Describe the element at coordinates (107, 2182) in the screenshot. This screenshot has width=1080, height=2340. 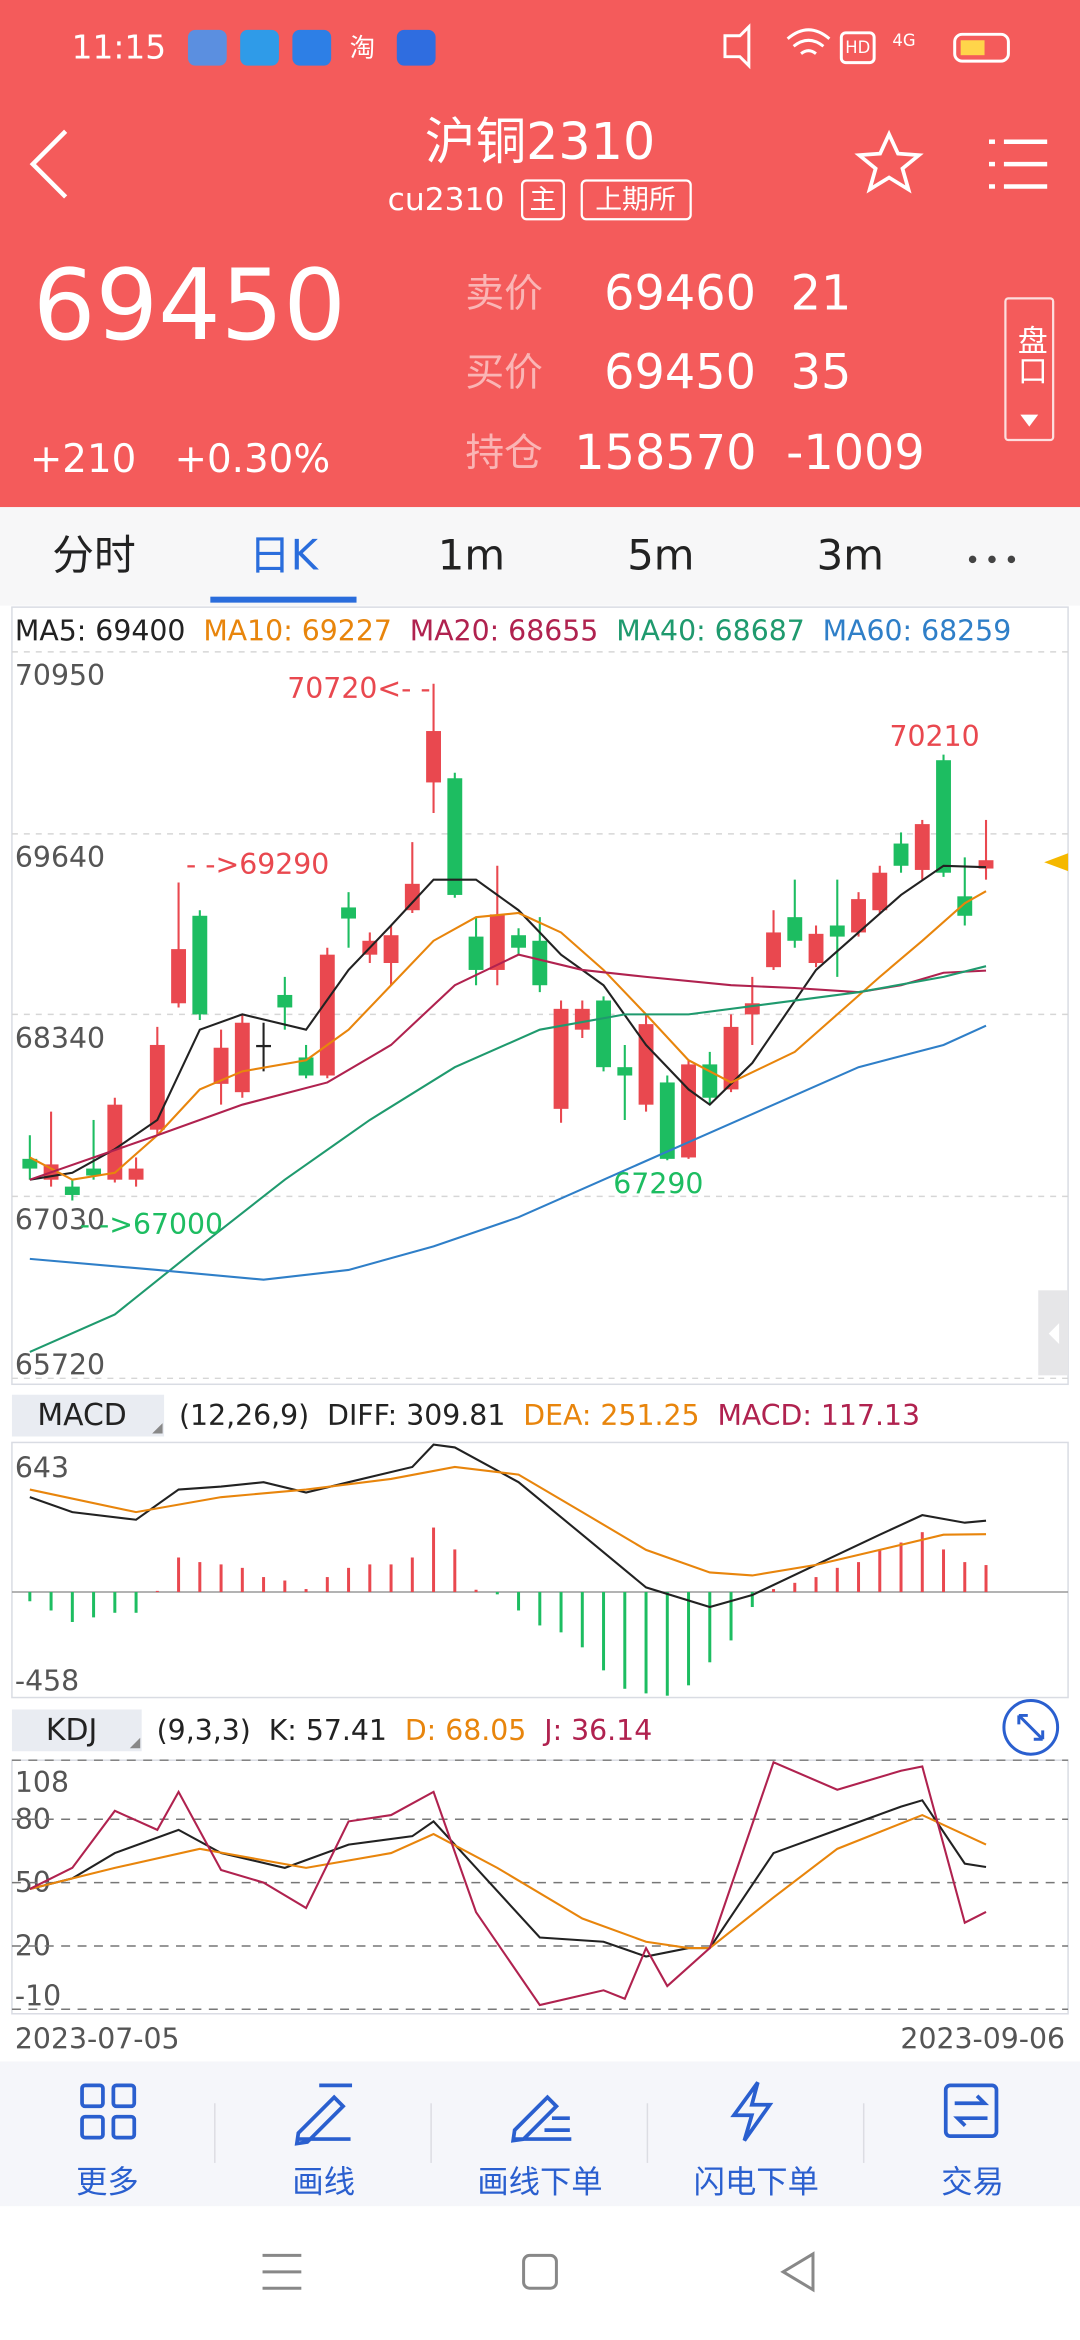
I see `nav-label: 更多` at that location.